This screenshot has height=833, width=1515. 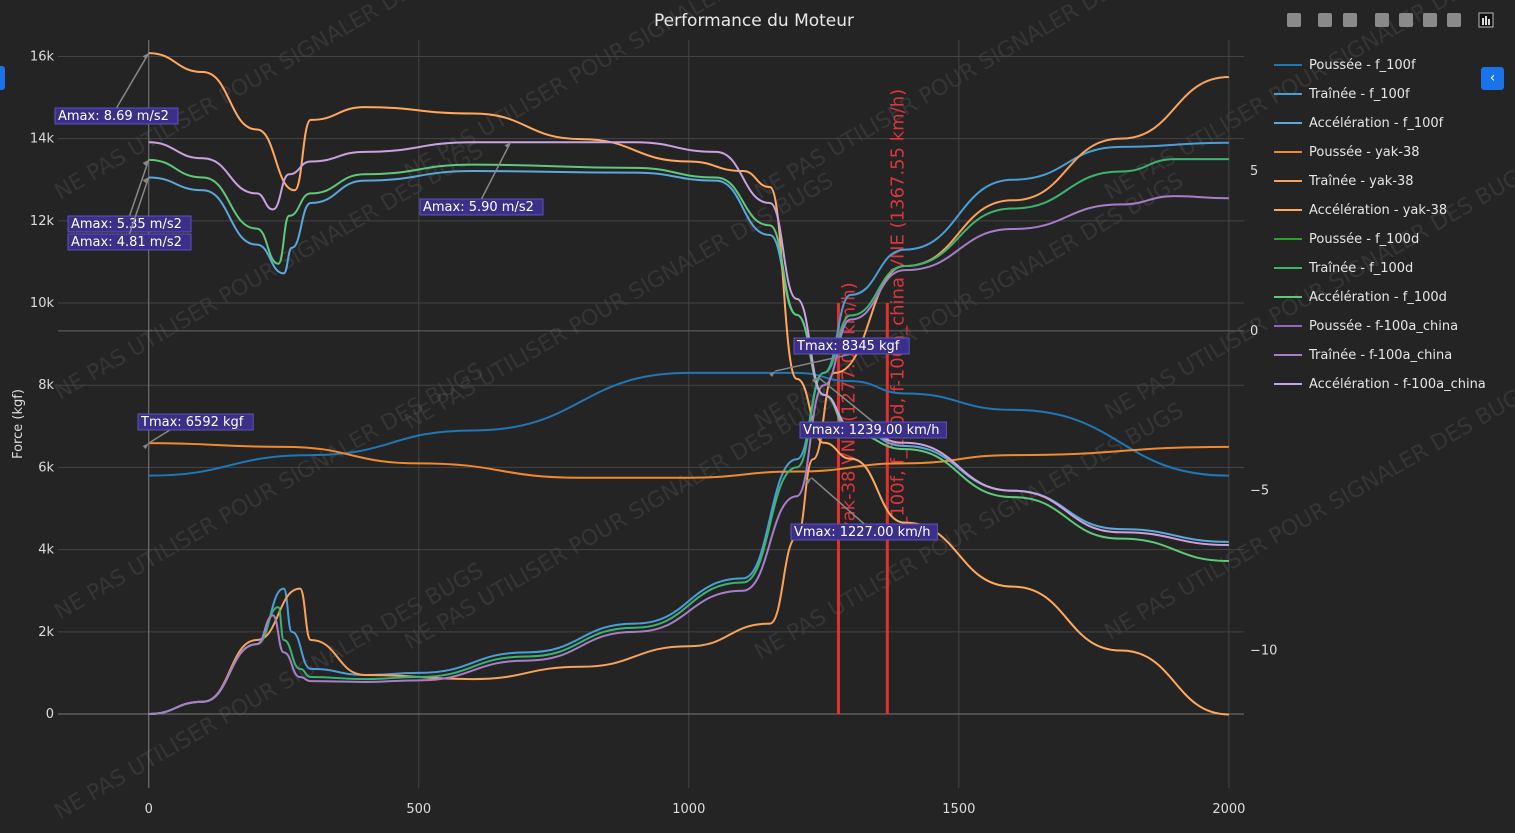 I want to click on legend-item-label: Traînée - f_100f, so click(x=1359, y=94).